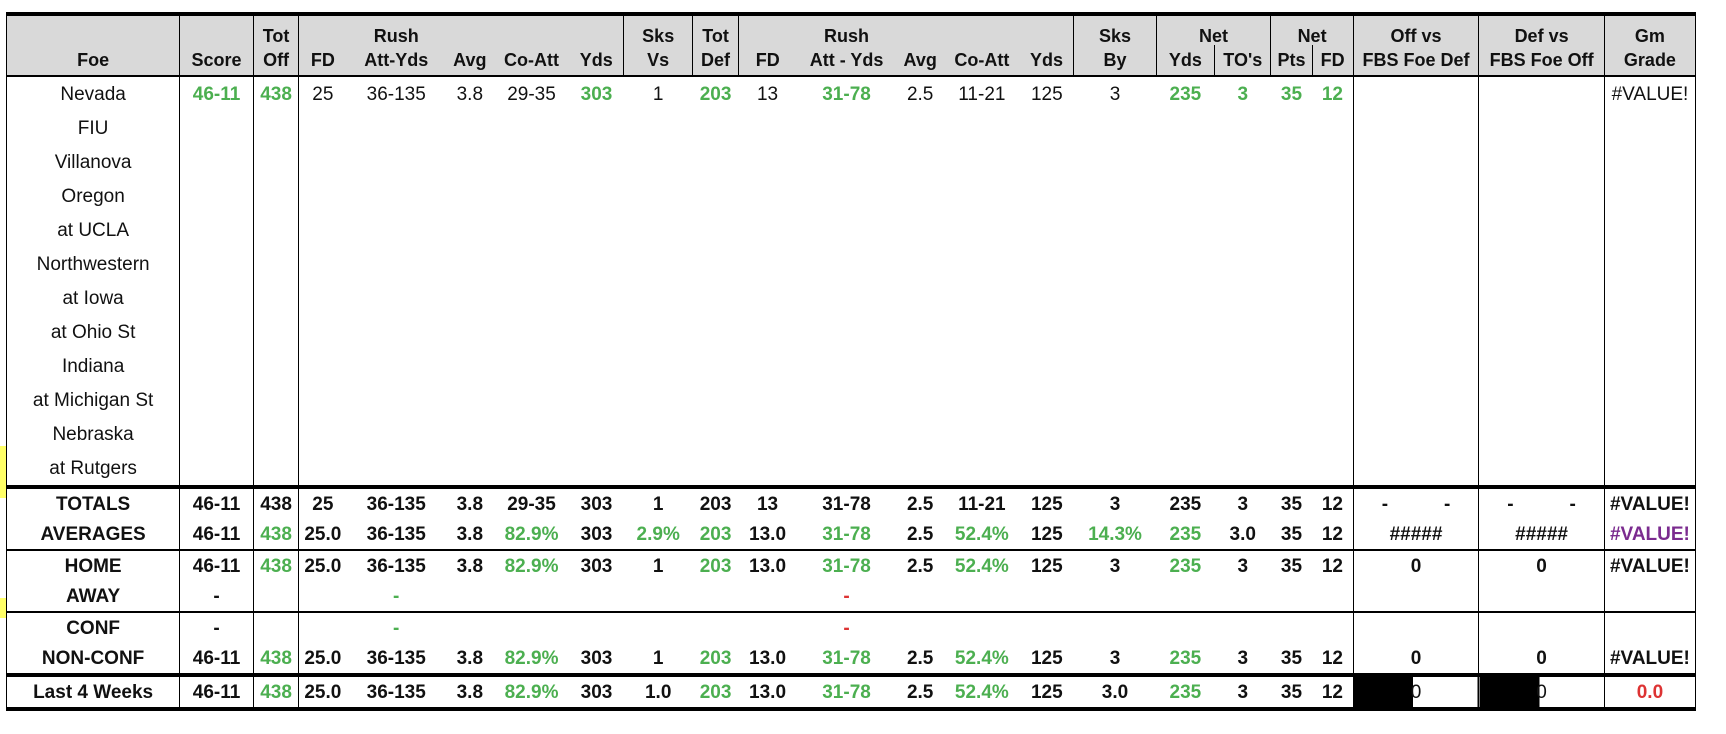 The image size is (1726, 734). Describe the element at coordinates (396, 627) in the screenshot. I see `rush-cell: -` at that location.